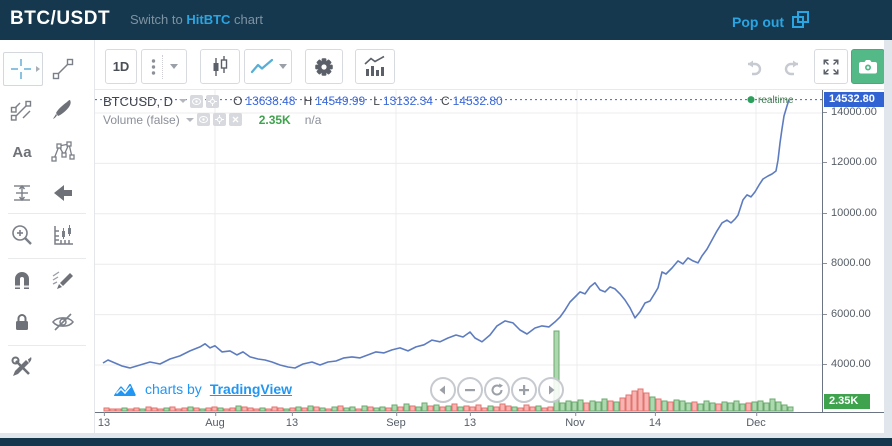 The image size is (892, 446). I want to click on tradingview-link: TradingView, so click(251, 388).